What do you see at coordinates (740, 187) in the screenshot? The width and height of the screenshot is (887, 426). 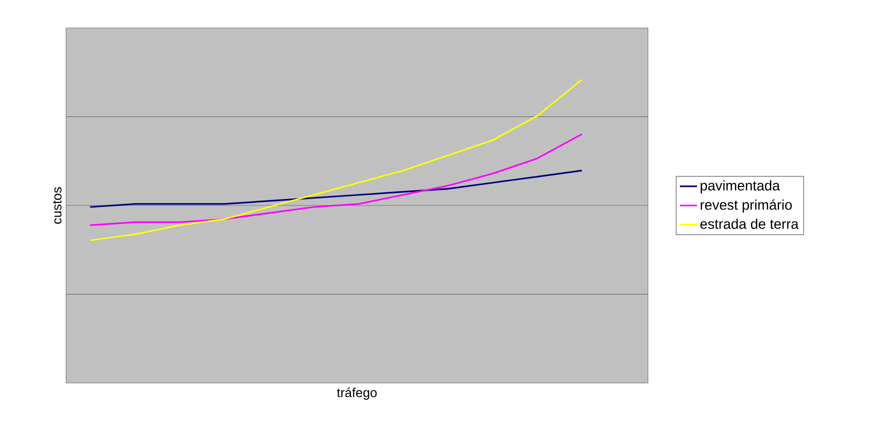 I see `legend-label: pavimentada` at bounding box center [740, 187].